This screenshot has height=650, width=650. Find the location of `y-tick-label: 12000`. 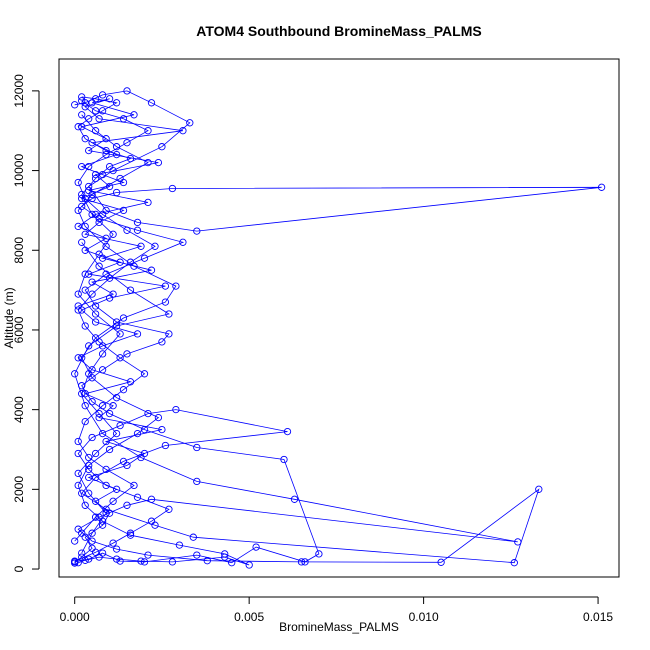

y-tick-label: 12000 is located at coordinates (19, 91).